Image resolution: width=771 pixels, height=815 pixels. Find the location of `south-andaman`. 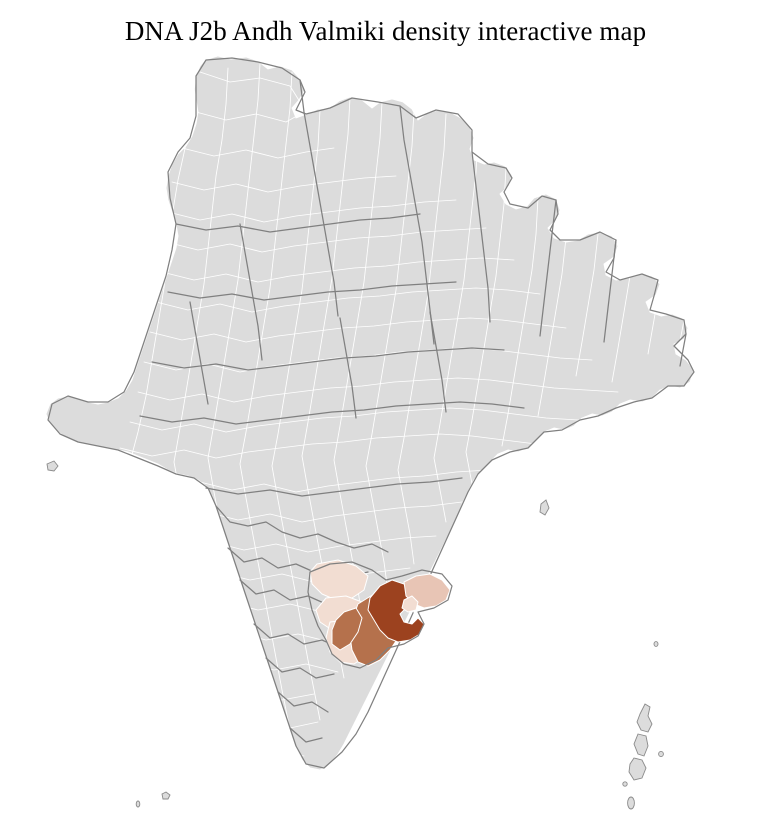

south-andaman is located at coordinates (637, 769).